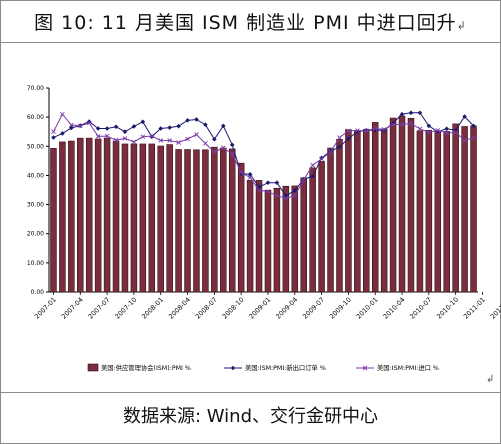  I want to click on x-tick-label: 2008-01, so click(152, 308).